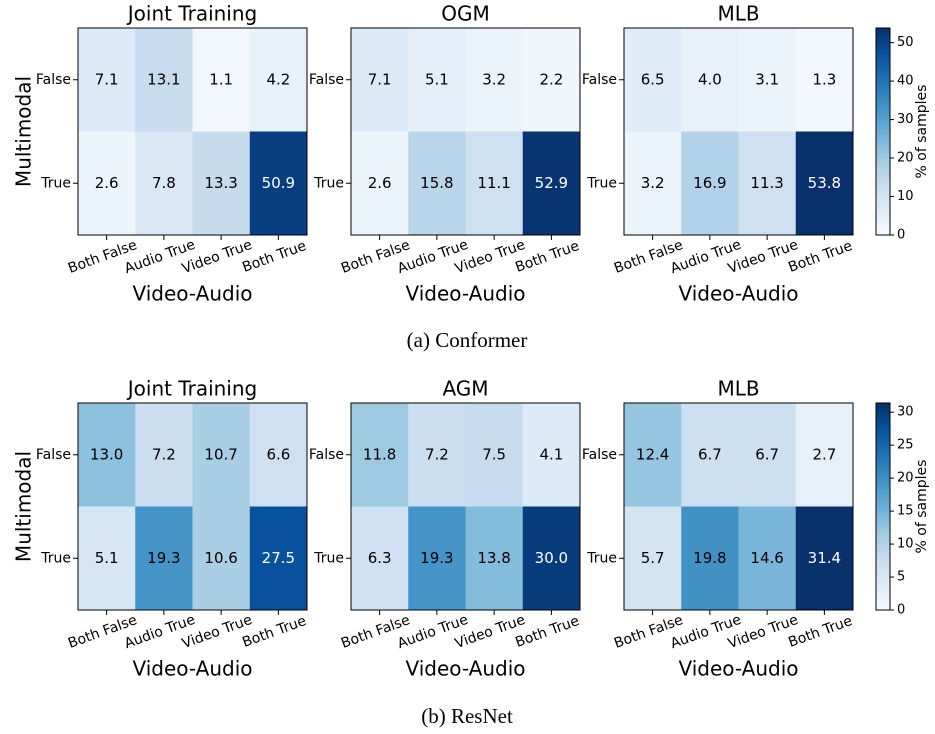 This screenshot has width=935, height=734. Describe the element at coordinates (436, 558) in the screenshot. I see `cell-label: 19.3` at that location.